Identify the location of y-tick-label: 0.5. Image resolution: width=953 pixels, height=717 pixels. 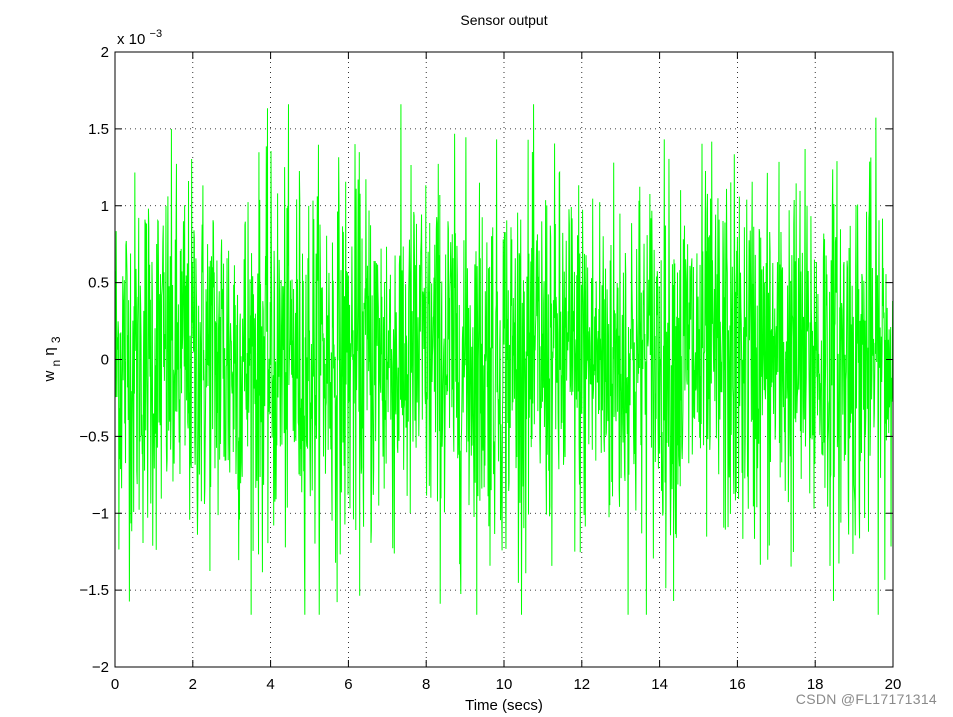
(98, 283).